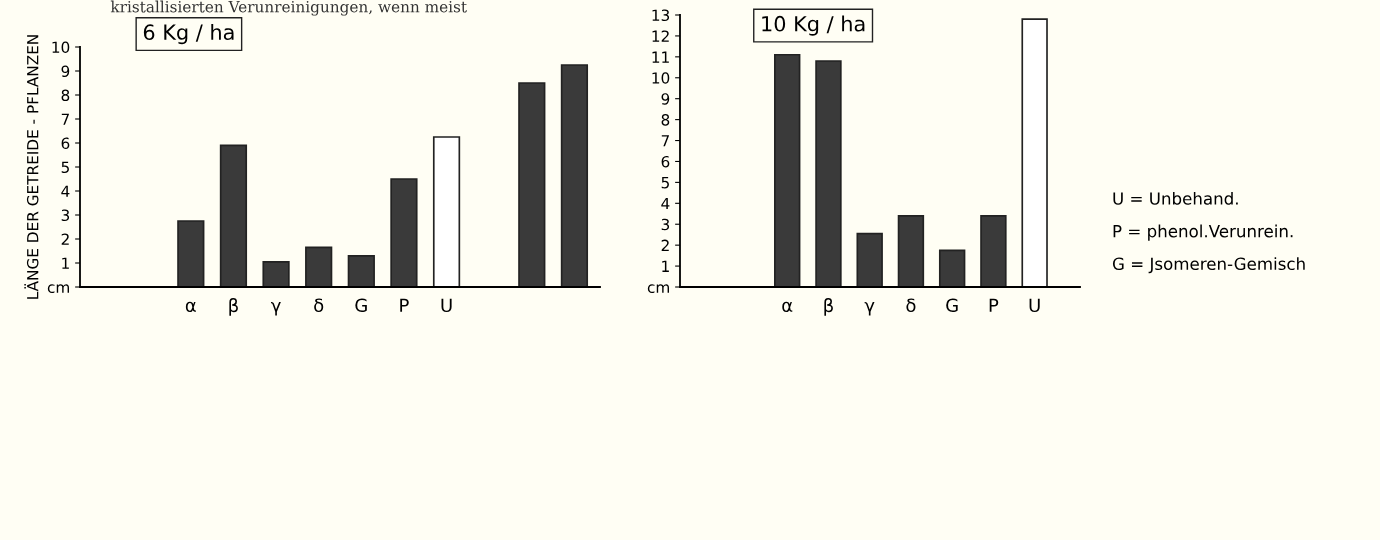 The width and height of the screenshot is (1380, 540). I want to click on y-tick-label: 12, so click(660, 36).